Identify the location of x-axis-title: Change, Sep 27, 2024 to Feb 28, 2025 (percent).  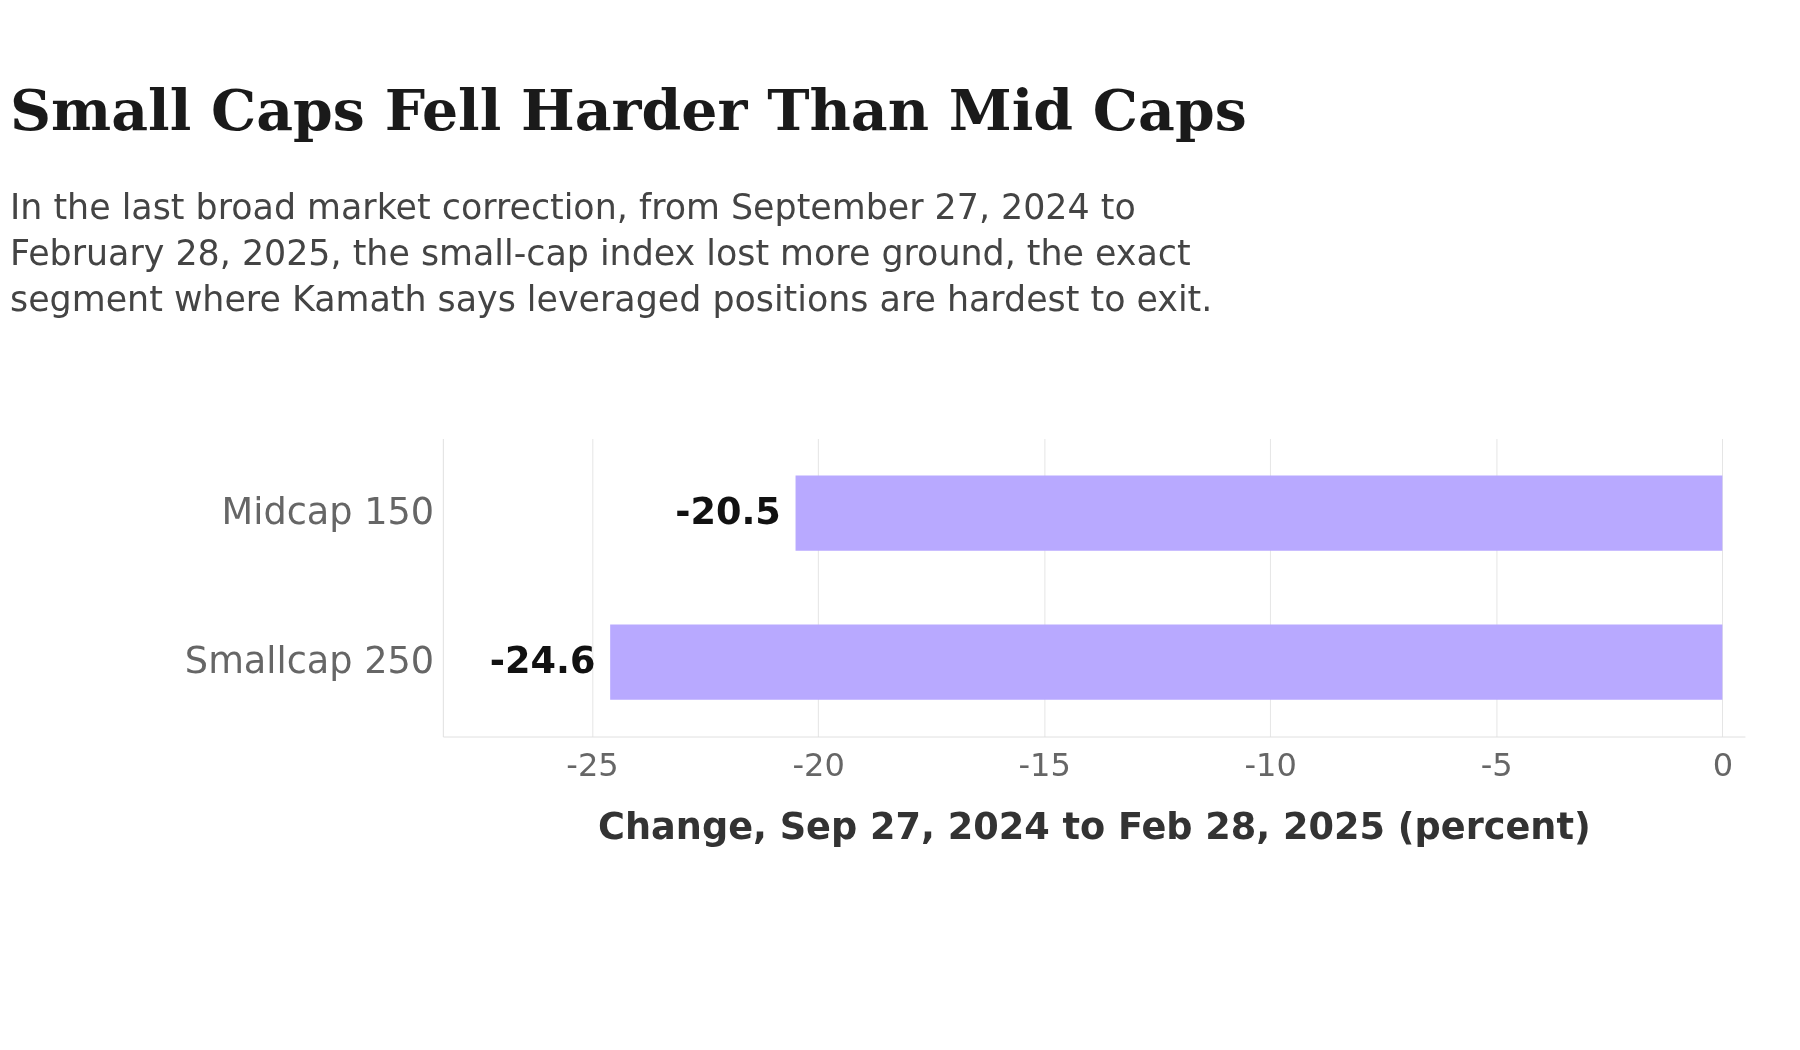
(1094, 826).